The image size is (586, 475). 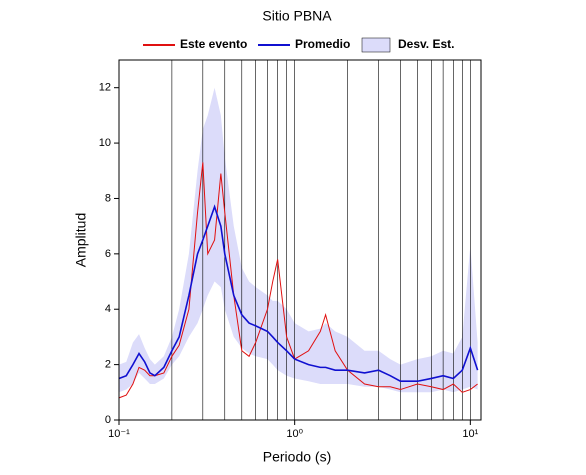 What do you see at coordinates (297, 16) in the screenshot?
I see `chart-title: Sitio PBNA` at bounding box center [297, 16].